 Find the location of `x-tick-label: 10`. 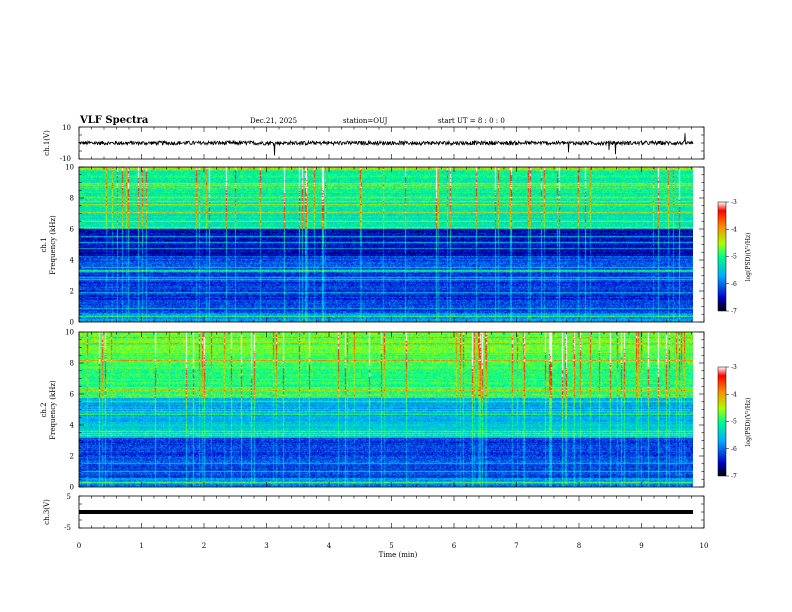

x-tick-label: 10 is located at coordinates (704, 546).